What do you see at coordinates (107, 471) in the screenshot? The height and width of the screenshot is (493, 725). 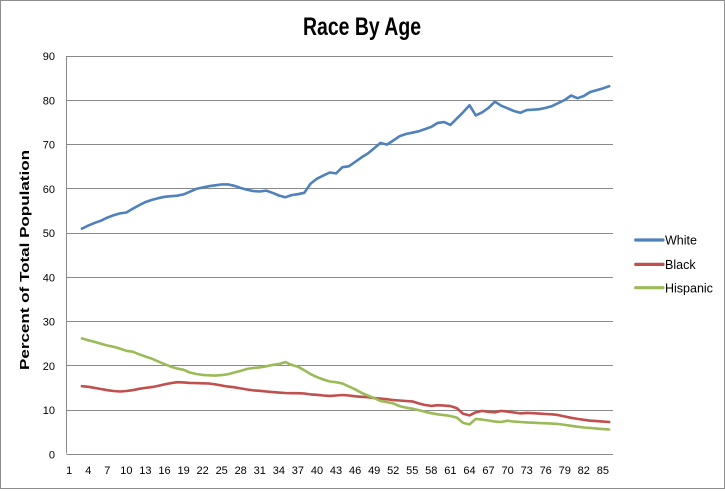 I see `svg-text: 7` at bounding box center [107, 471].